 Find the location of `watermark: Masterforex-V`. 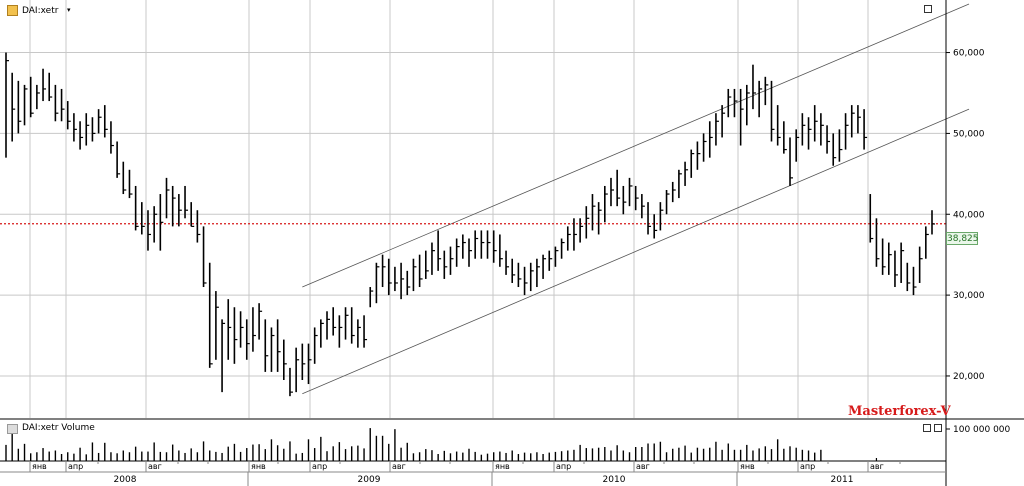

watermark: Masterforex-V is located at coordinates (899, 411).